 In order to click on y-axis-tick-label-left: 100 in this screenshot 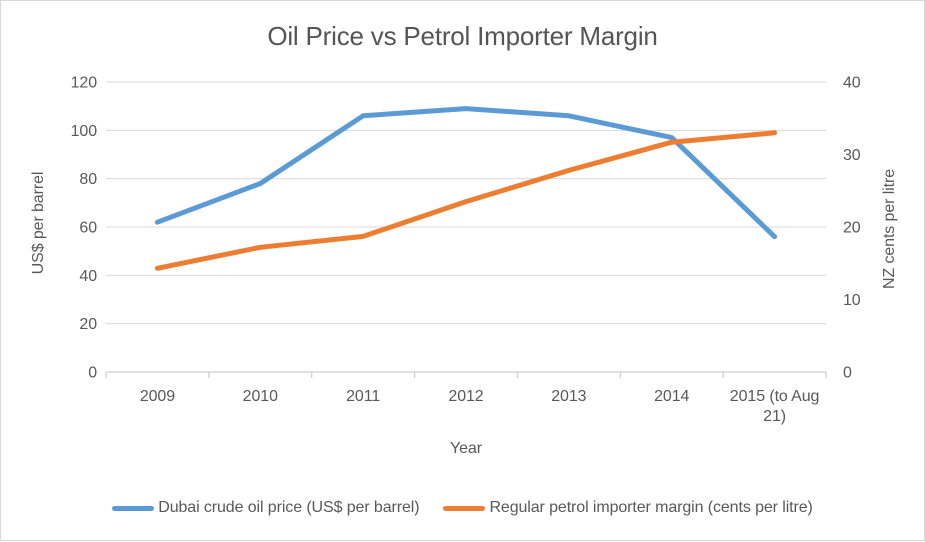, I will do `click(84, 131)`.